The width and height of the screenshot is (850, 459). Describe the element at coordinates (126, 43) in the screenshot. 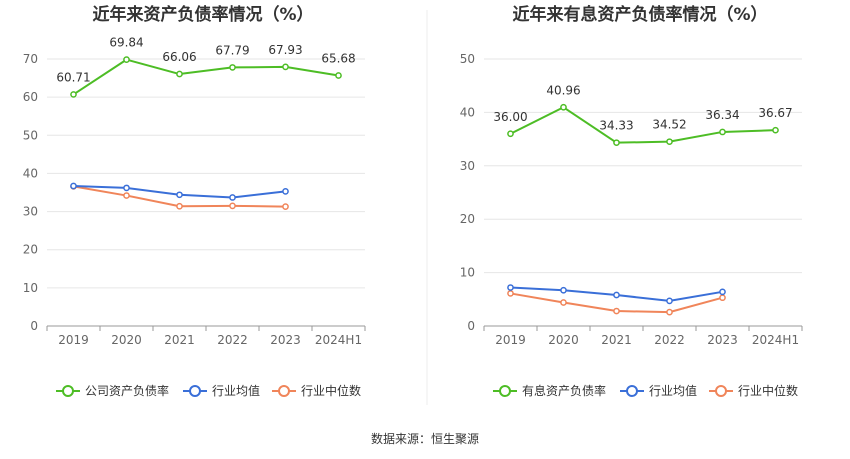

I see `data-label: 69.84` at that location.